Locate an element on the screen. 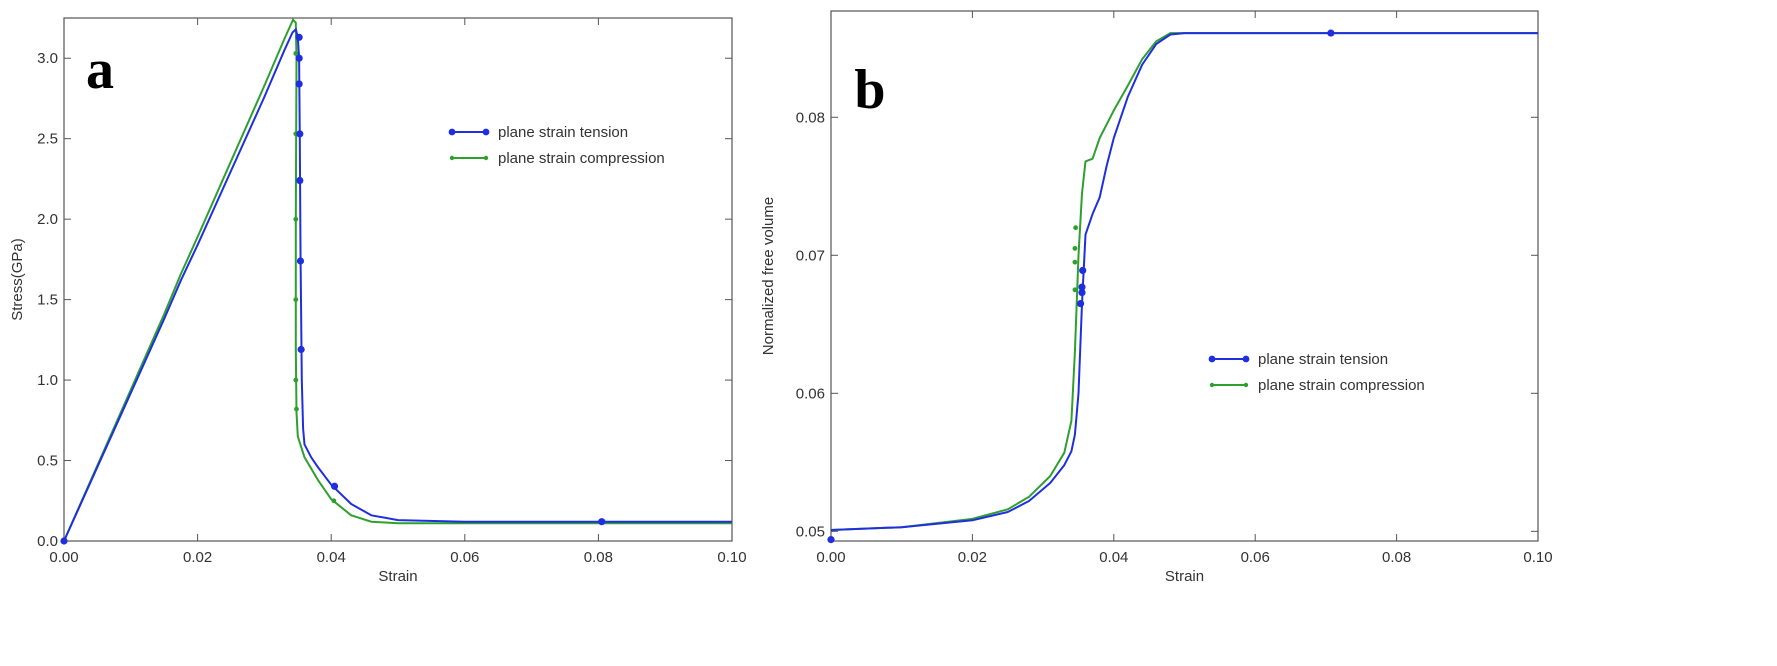 The height and width of the screenshot is (666, 1777). y-tick-label: 3.0 is located at coordinates (47, 58).